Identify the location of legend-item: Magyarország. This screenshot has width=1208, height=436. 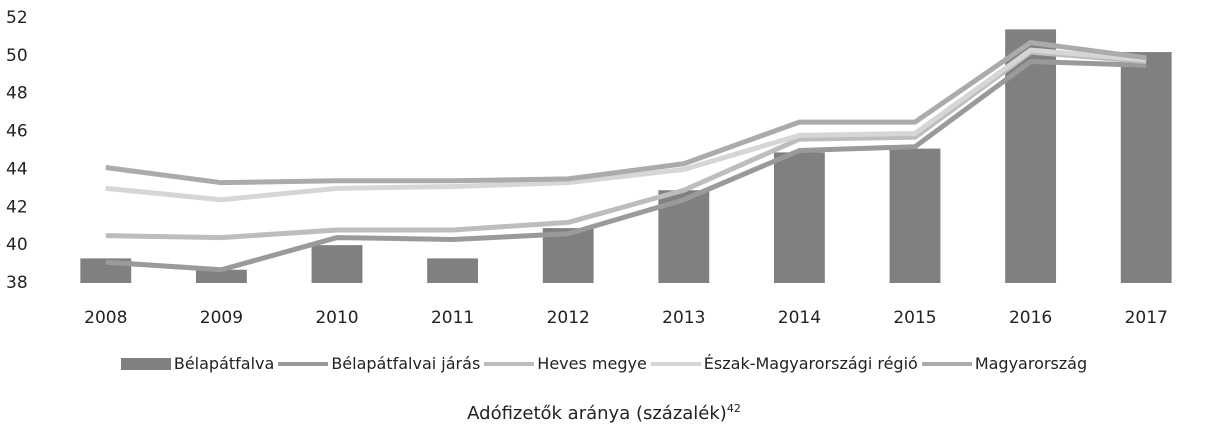
(1004, 363).